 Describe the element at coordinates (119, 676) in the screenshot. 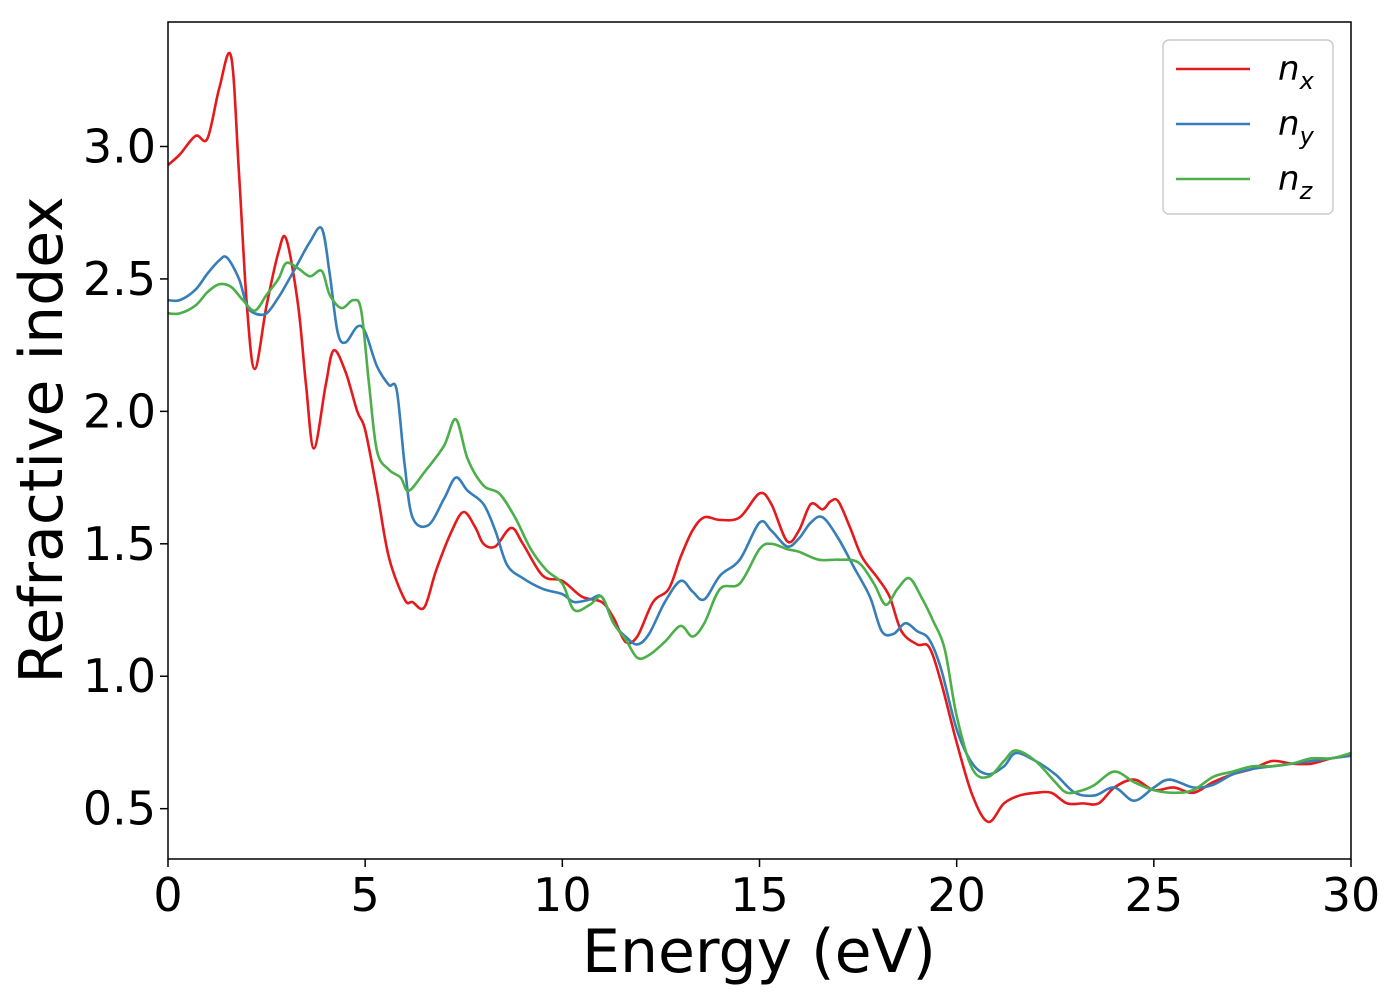

I see `y-tick-label: 1.0` at that location.